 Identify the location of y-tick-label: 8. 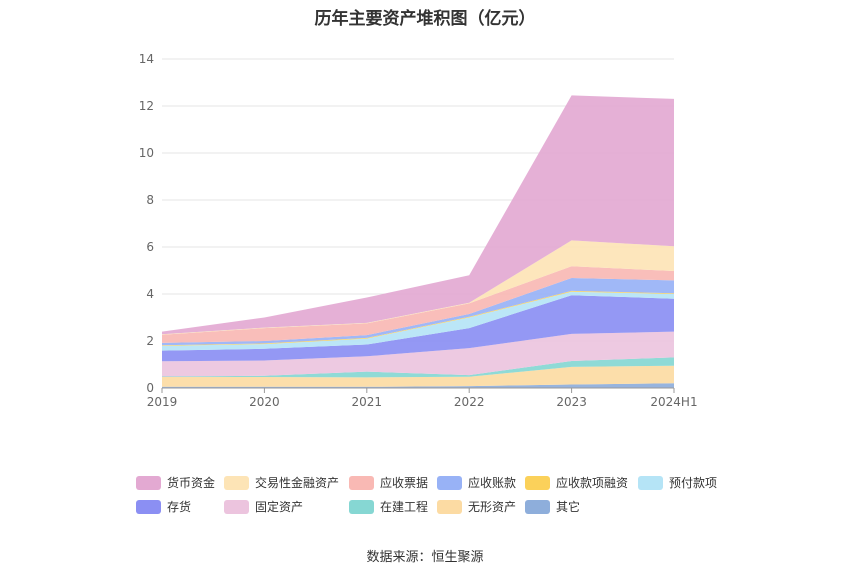
(150, 200).